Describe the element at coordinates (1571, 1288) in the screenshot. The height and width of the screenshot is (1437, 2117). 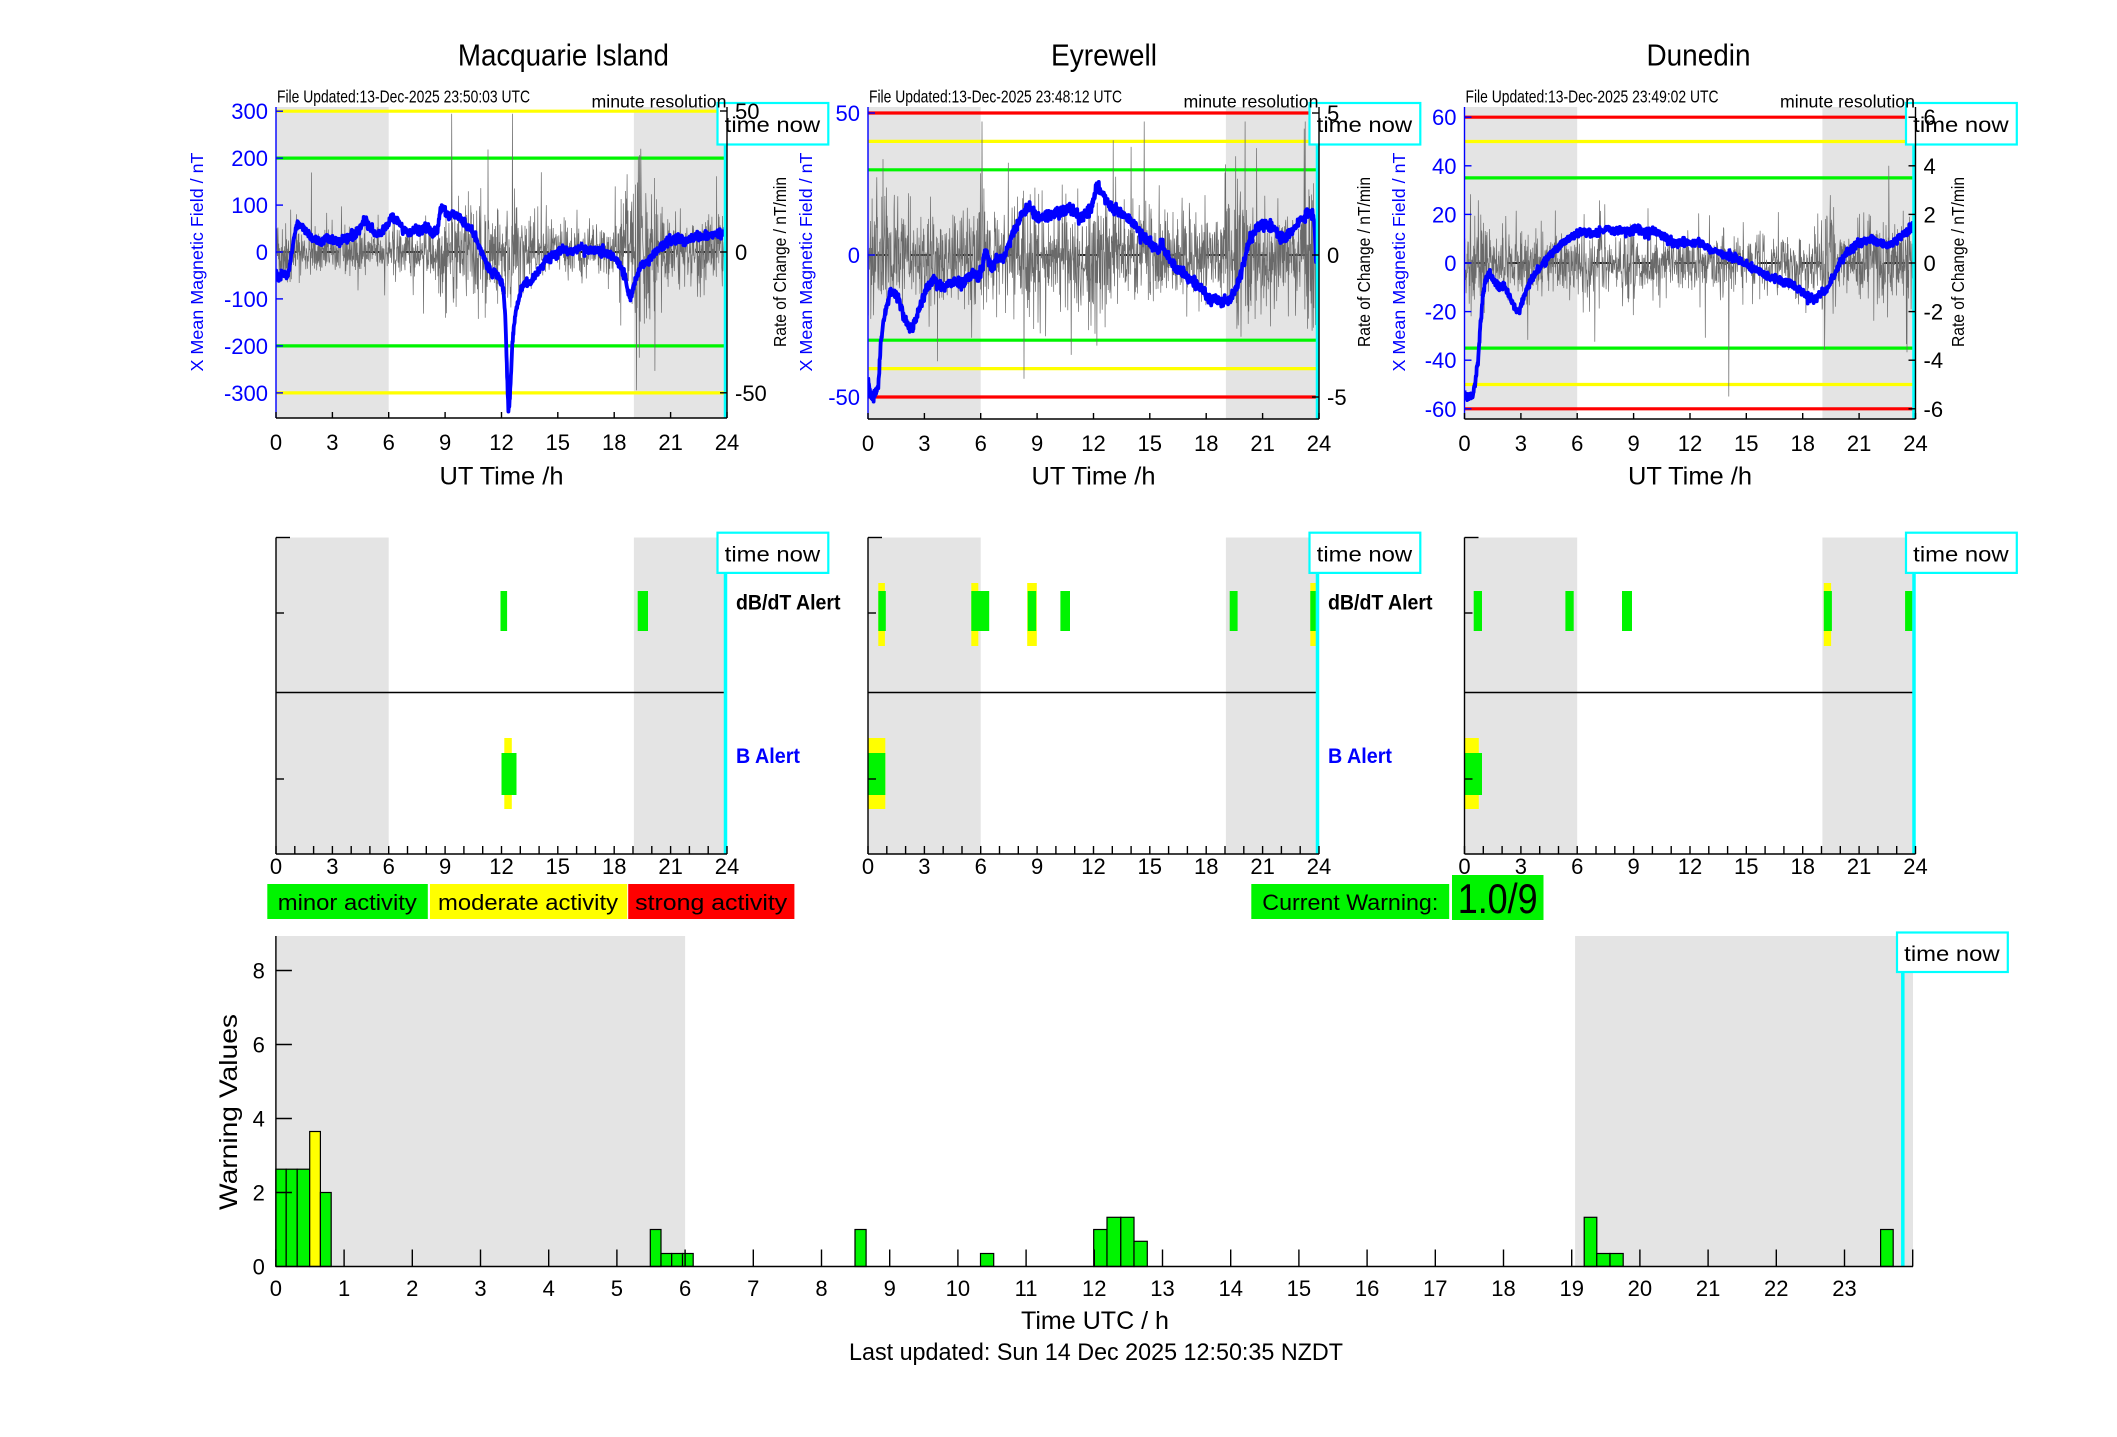
I see `svg-text: 19` at that location.